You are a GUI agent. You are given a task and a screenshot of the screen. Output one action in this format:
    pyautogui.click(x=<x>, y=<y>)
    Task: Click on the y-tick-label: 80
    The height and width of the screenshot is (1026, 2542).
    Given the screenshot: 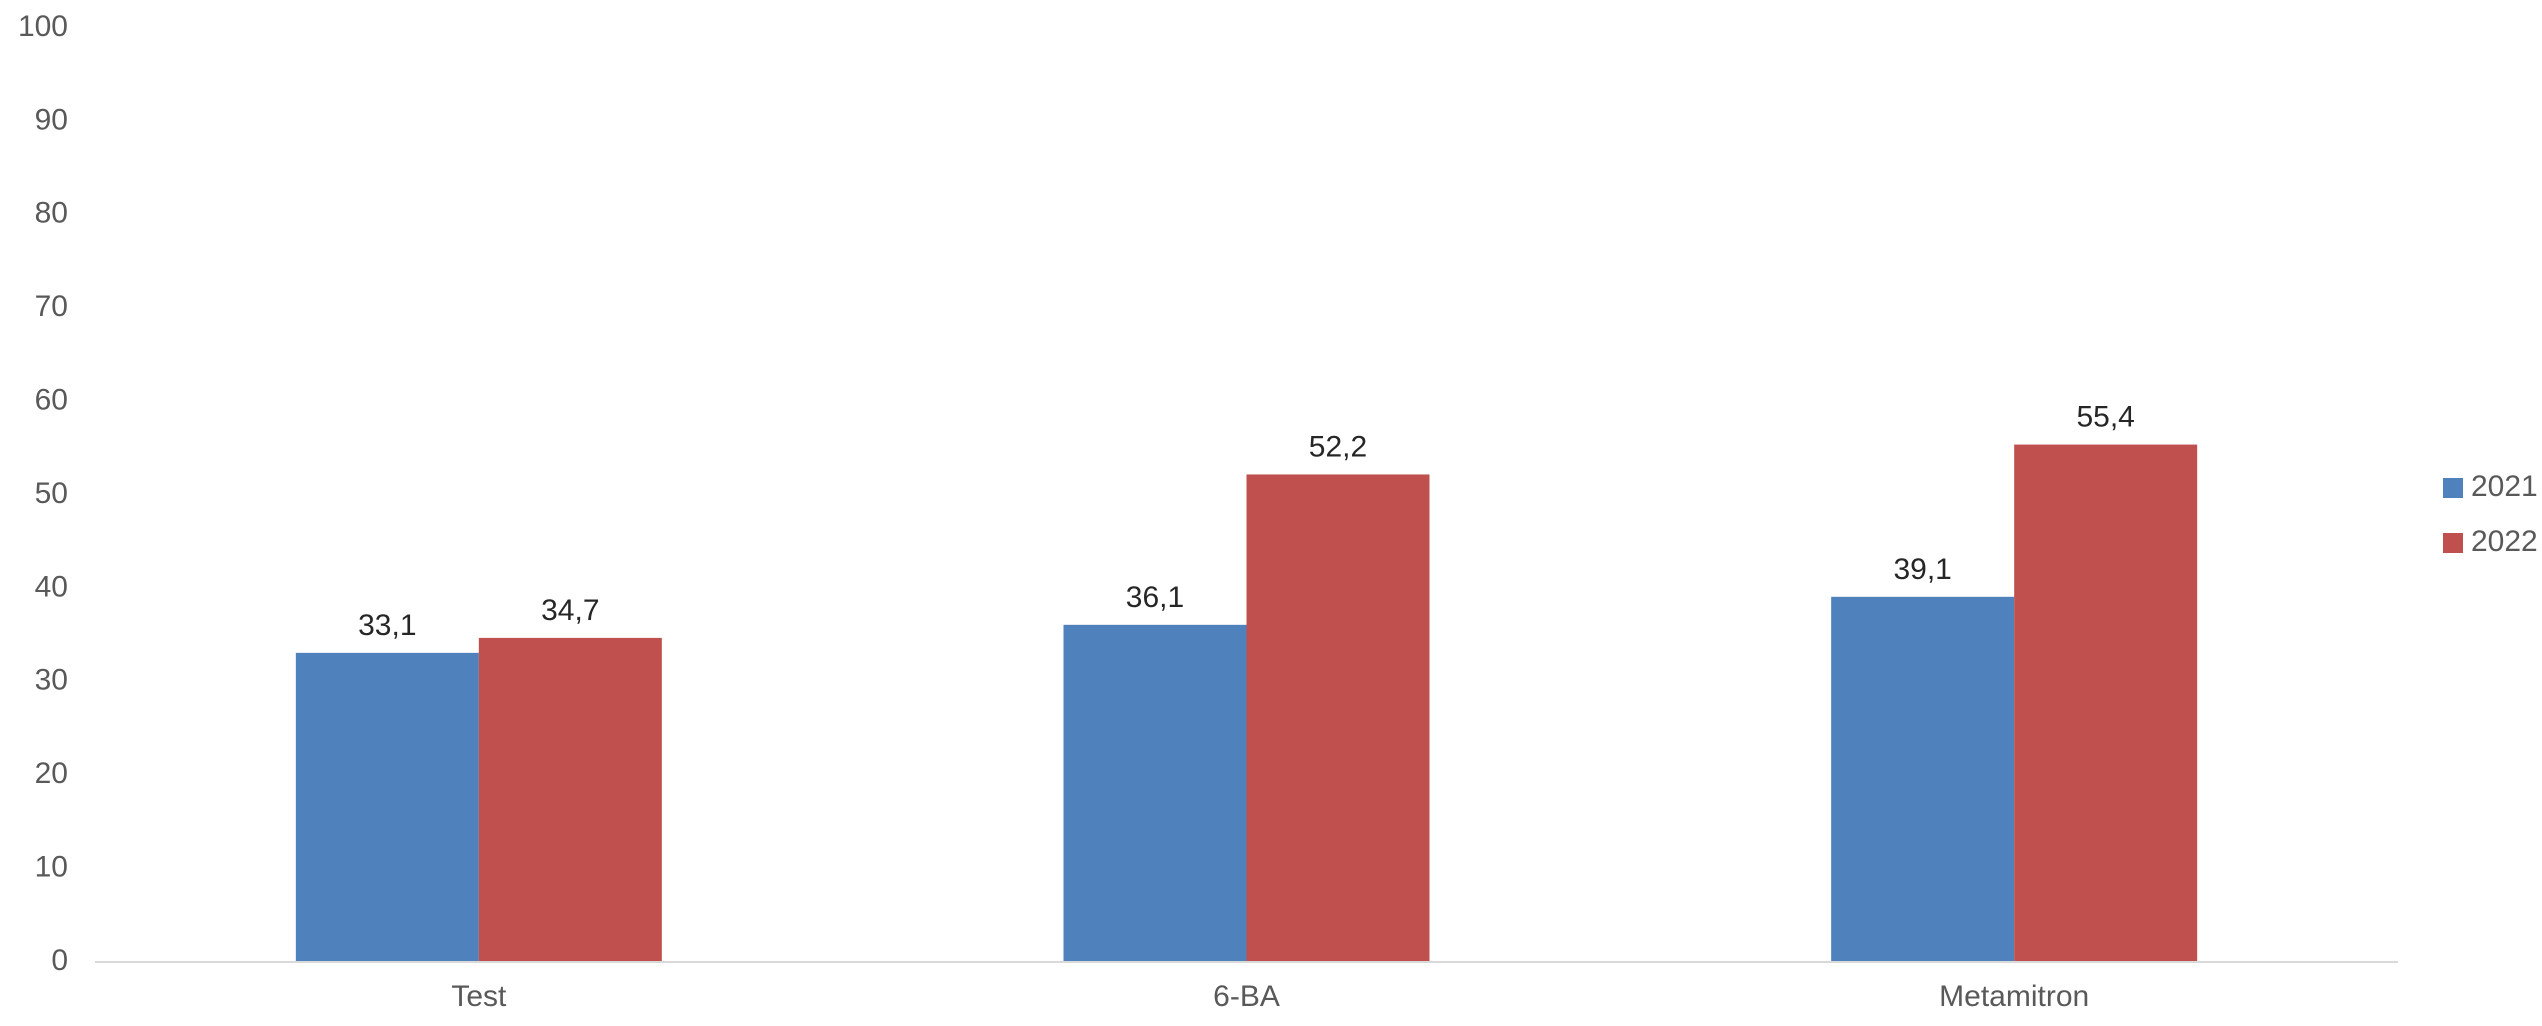 What is the action you would take?
    pyautogui.click(x=51, y=213)
    